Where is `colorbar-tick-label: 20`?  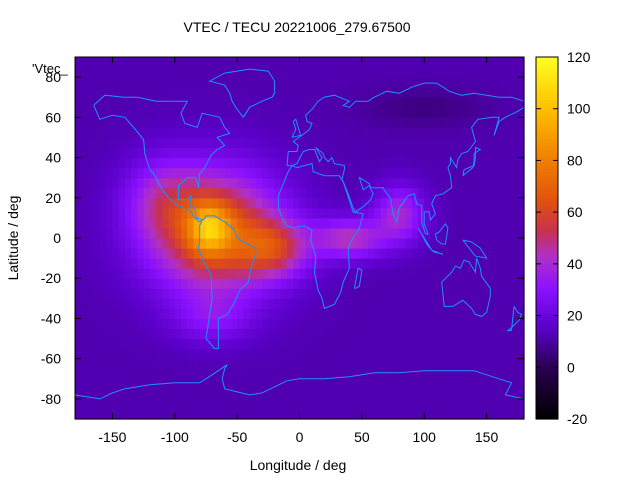
colorbar-tick-label: 20 is located at coordinates (575, 316).